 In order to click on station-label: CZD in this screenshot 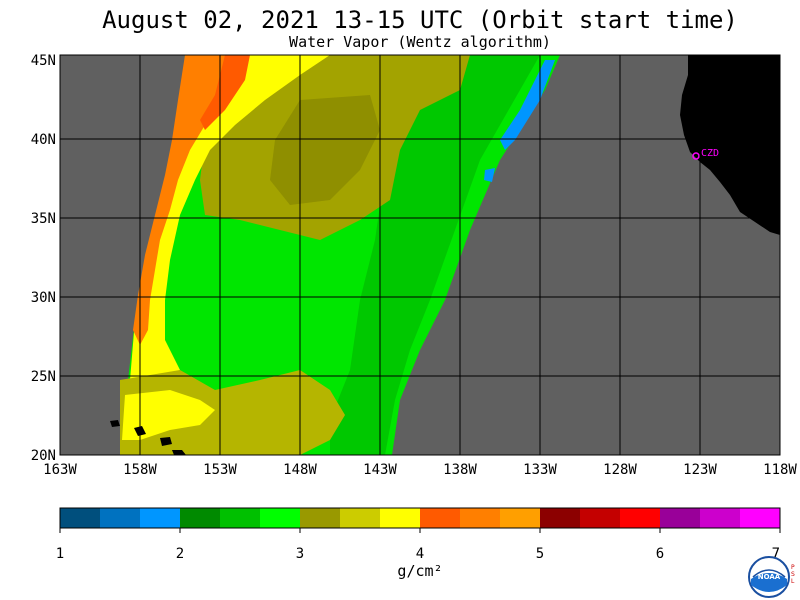, I will do `click(710, 153)`.